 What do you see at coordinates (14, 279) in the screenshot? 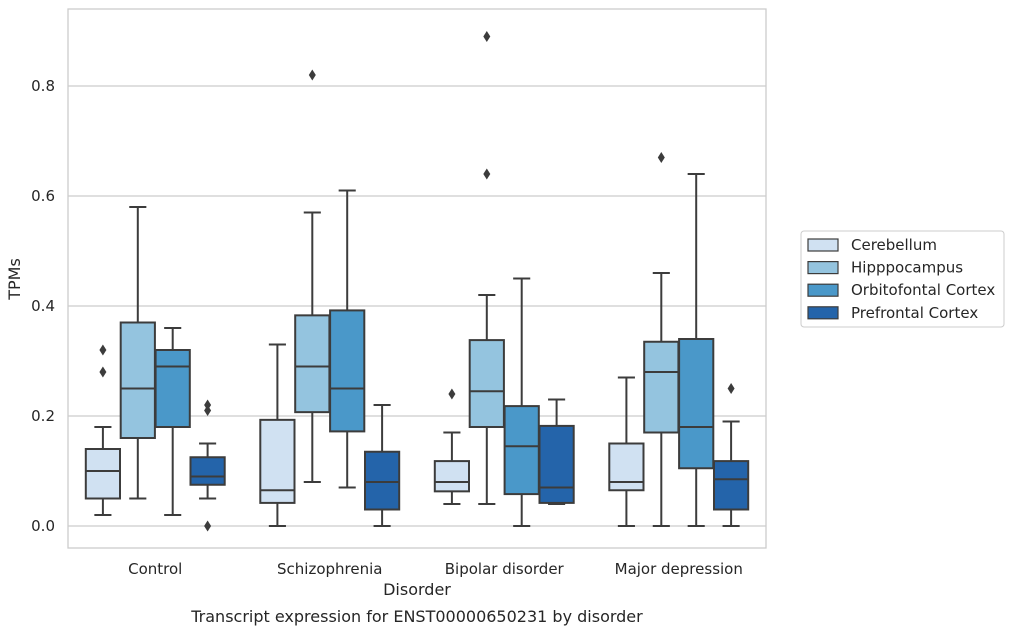
I see `y-axis-title: TPMs` at bounding box center [14, 279].